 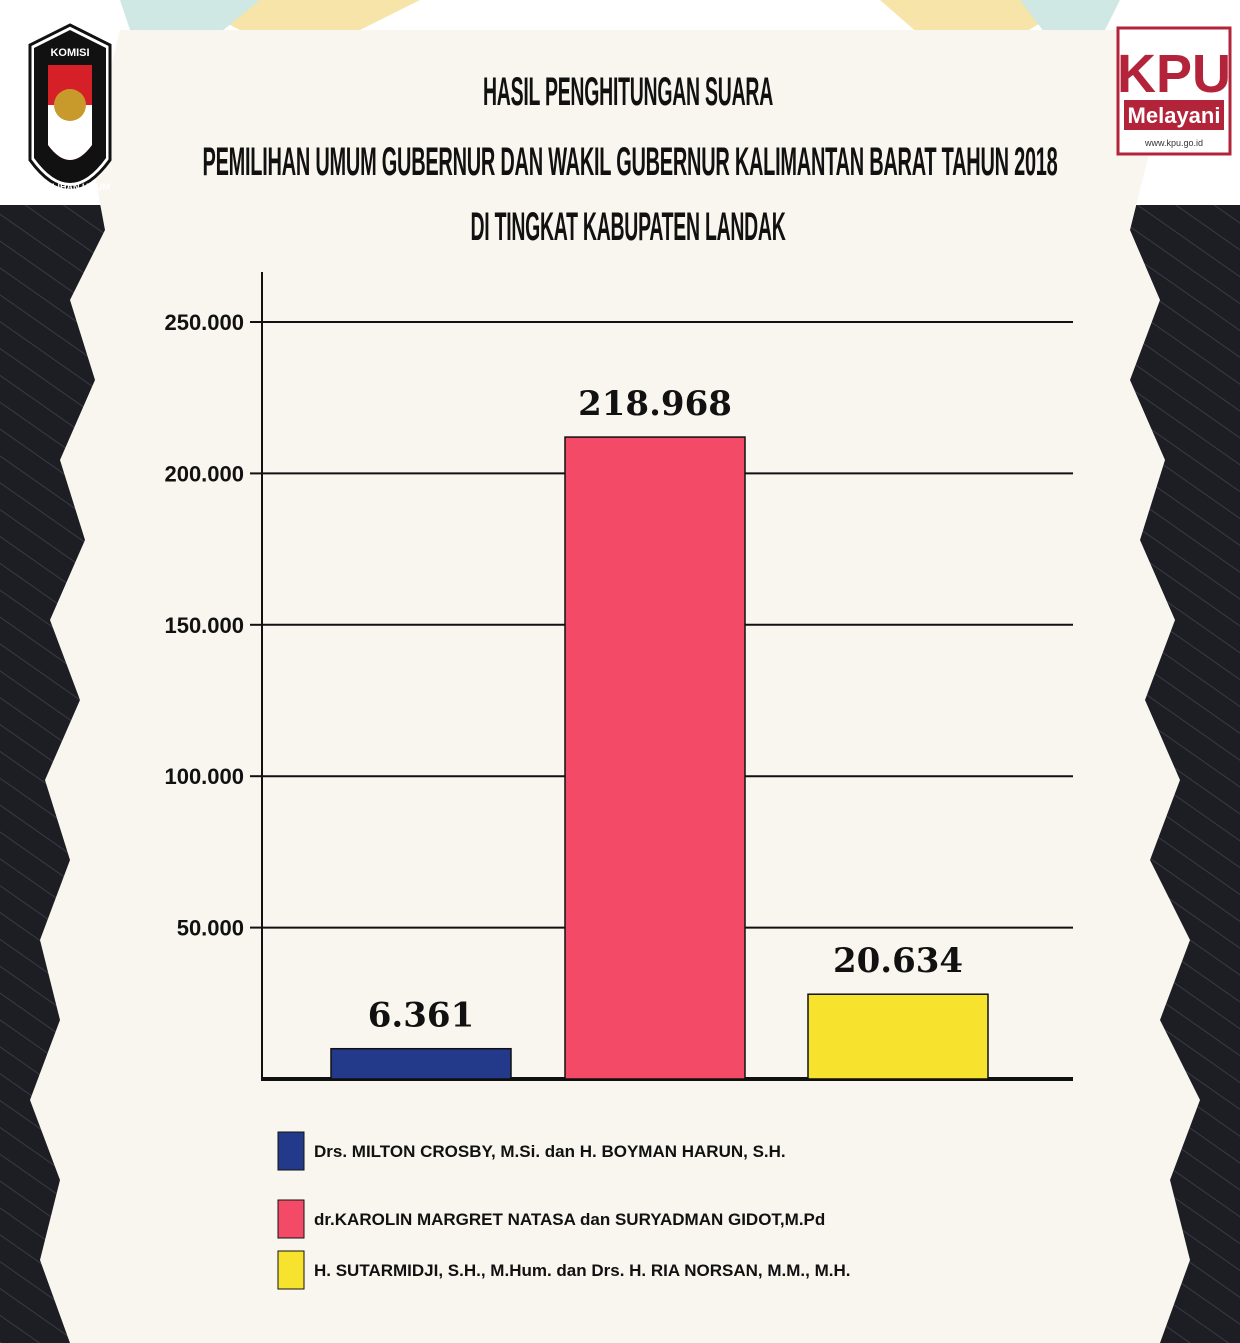 I want to click on kpu-melayani-main: KPU, so click(x=1174, y=74).